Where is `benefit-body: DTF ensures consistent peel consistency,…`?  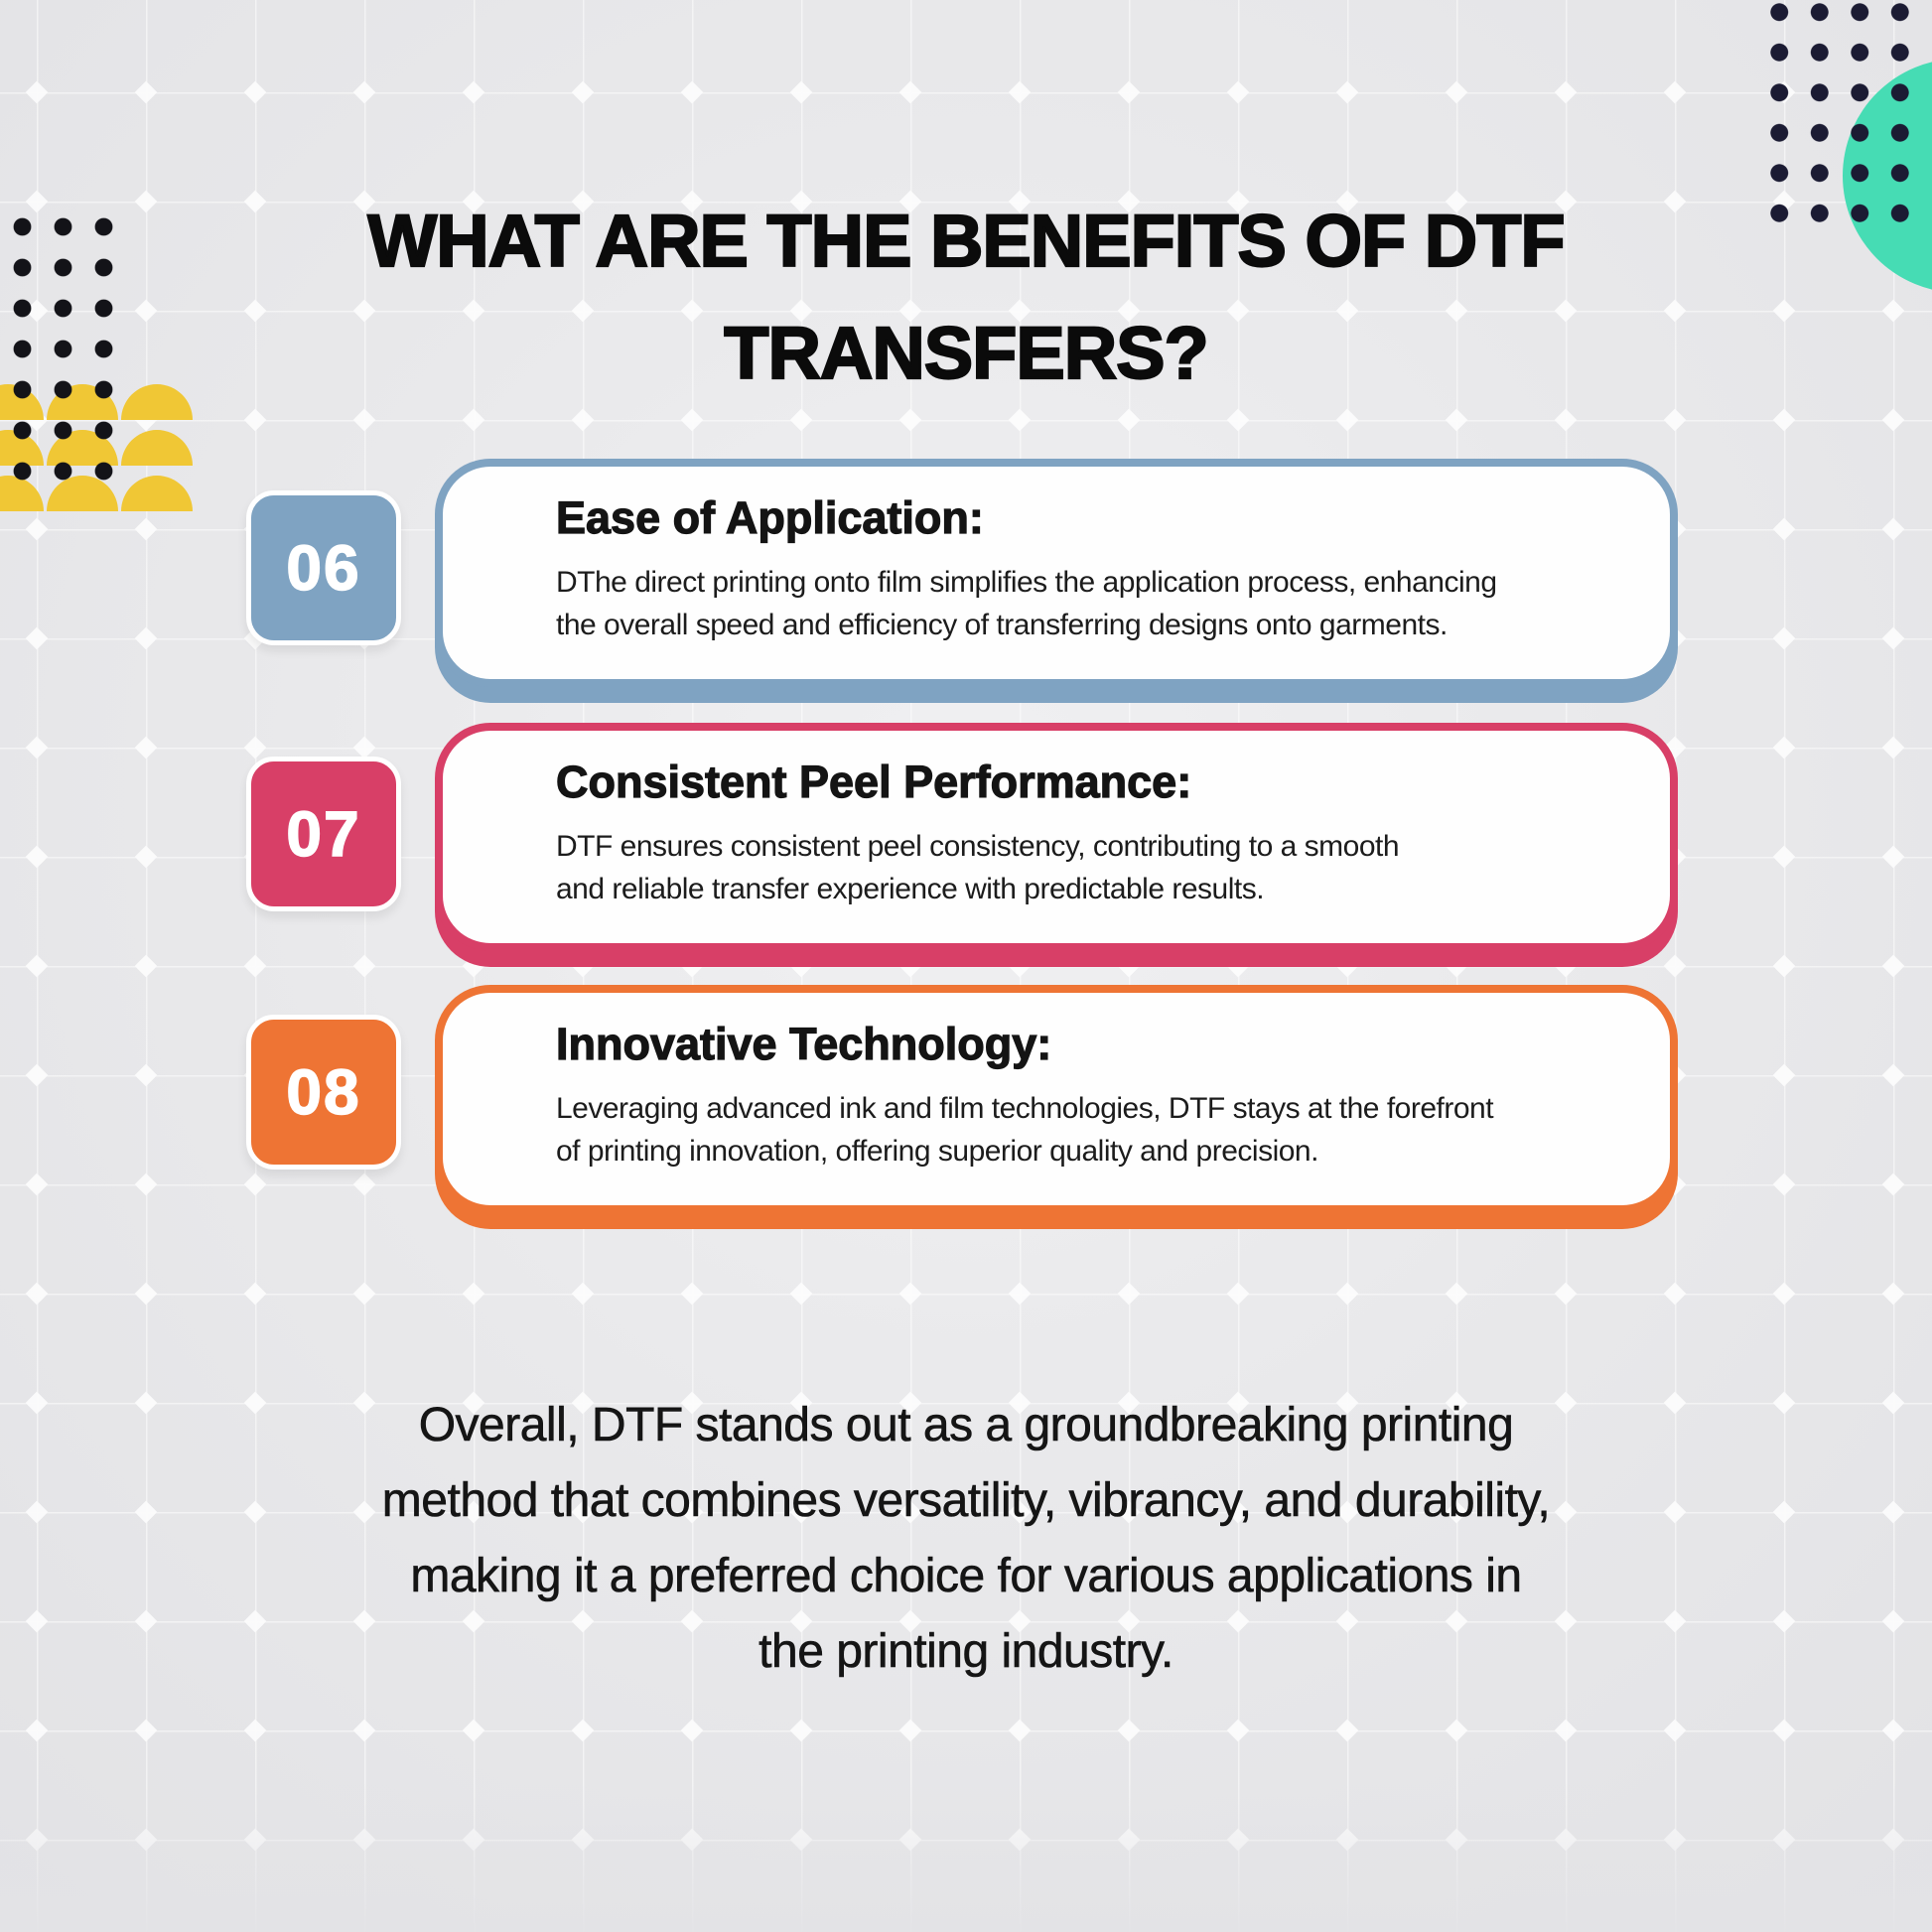
benefit-body: DTF ensures consistent peel consistency,… is located at coordinates (1093, 868).